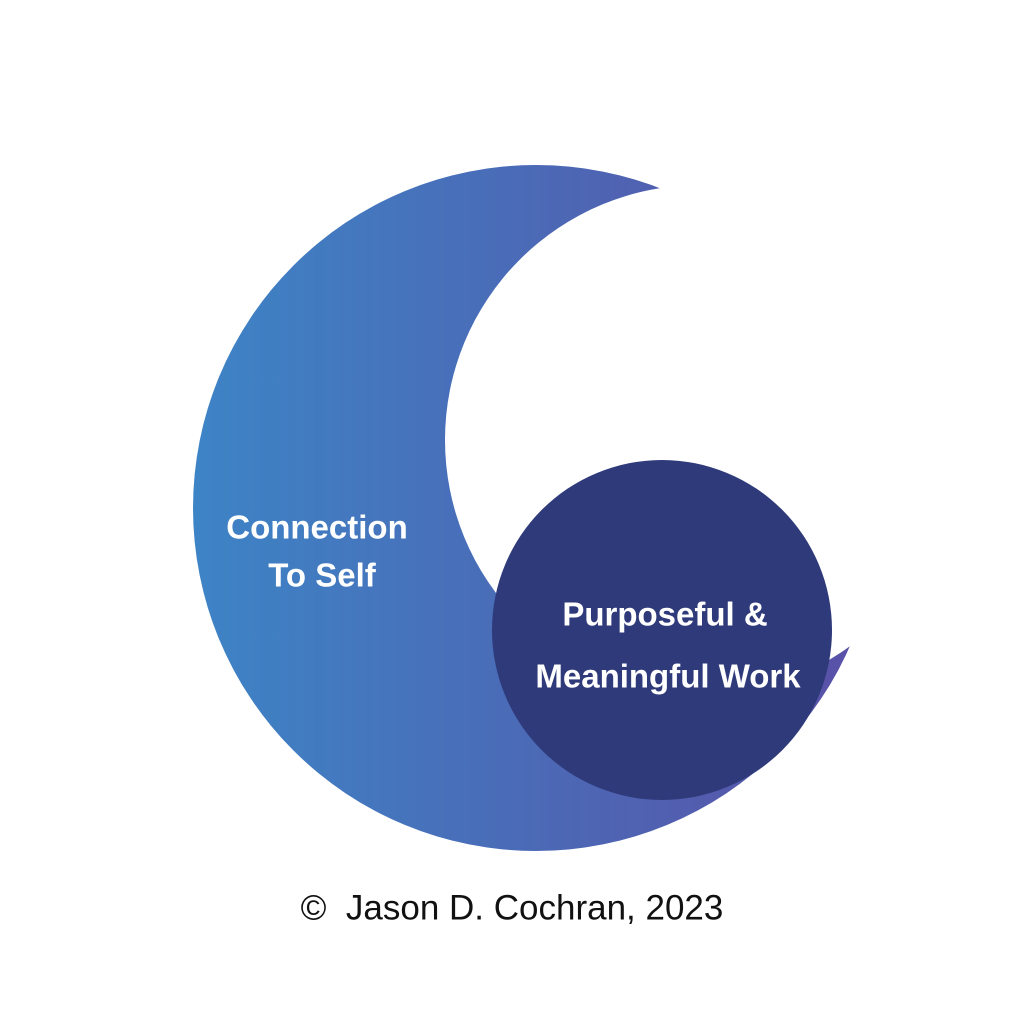  Describe the element at coordinates (322, 575) in the screenshot. I see `left-label: To Self` at that location.